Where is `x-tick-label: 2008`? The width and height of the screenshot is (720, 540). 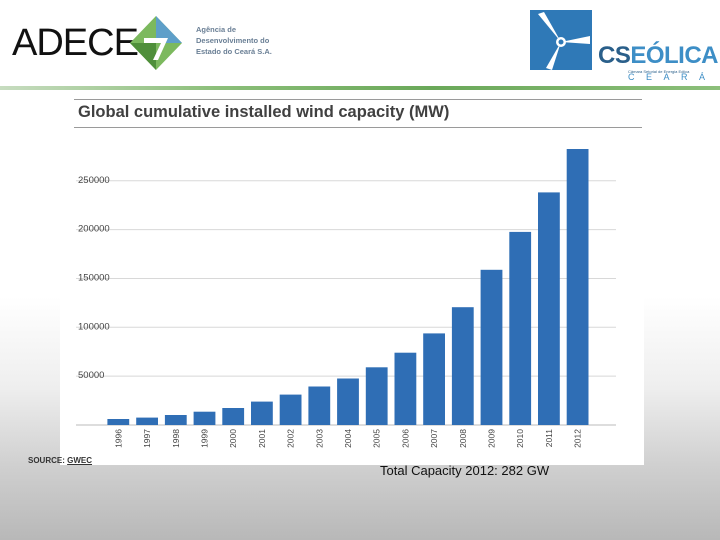 x-tick-label: 2008 is located at coordinates (463, 438).